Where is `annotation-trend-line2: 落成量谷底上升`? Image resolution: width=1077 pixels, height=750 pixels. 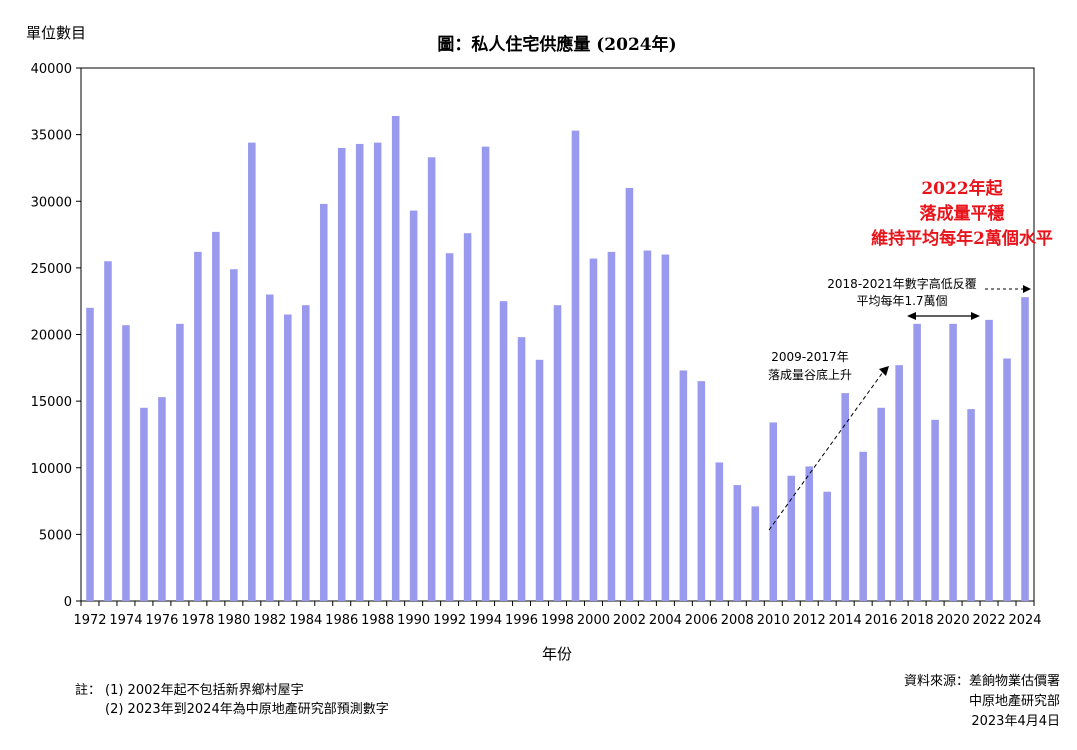 annotation-trend-line2: 落成量谷底上升 is located at coordinates (810, 374).